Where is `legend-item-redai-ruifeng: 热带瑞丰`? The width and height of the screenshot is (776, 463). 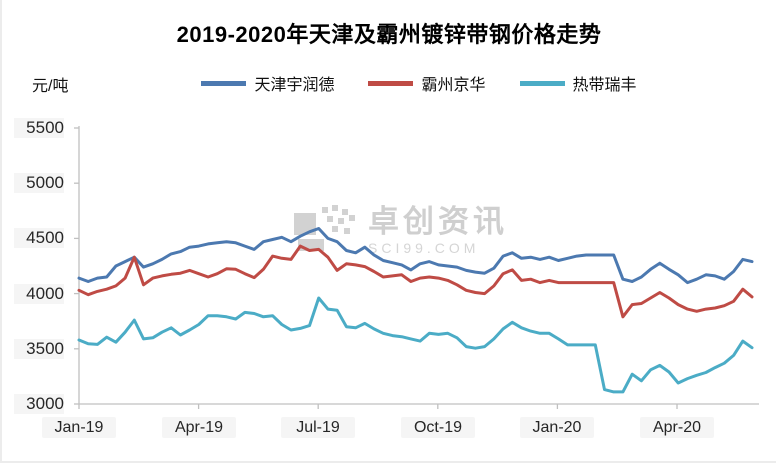 legend-item-redai-ruifeng: 热带瑞丰 is located at coordinates (578, 83).